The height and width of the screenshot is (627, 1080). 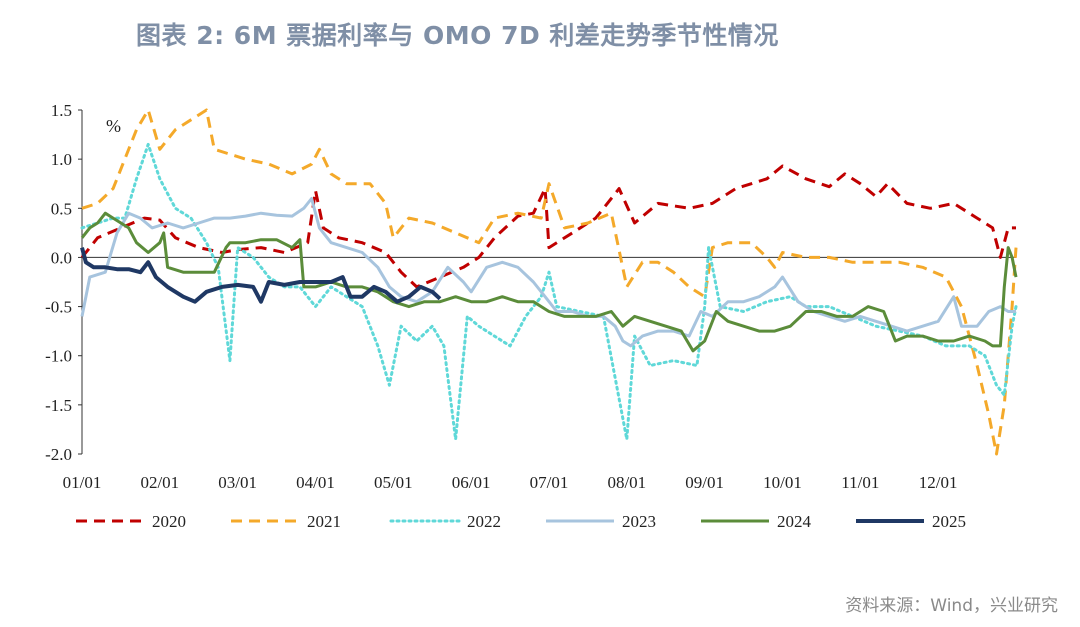 I want to click on x-tick-label: 05/01, so click(x=393, y=482).